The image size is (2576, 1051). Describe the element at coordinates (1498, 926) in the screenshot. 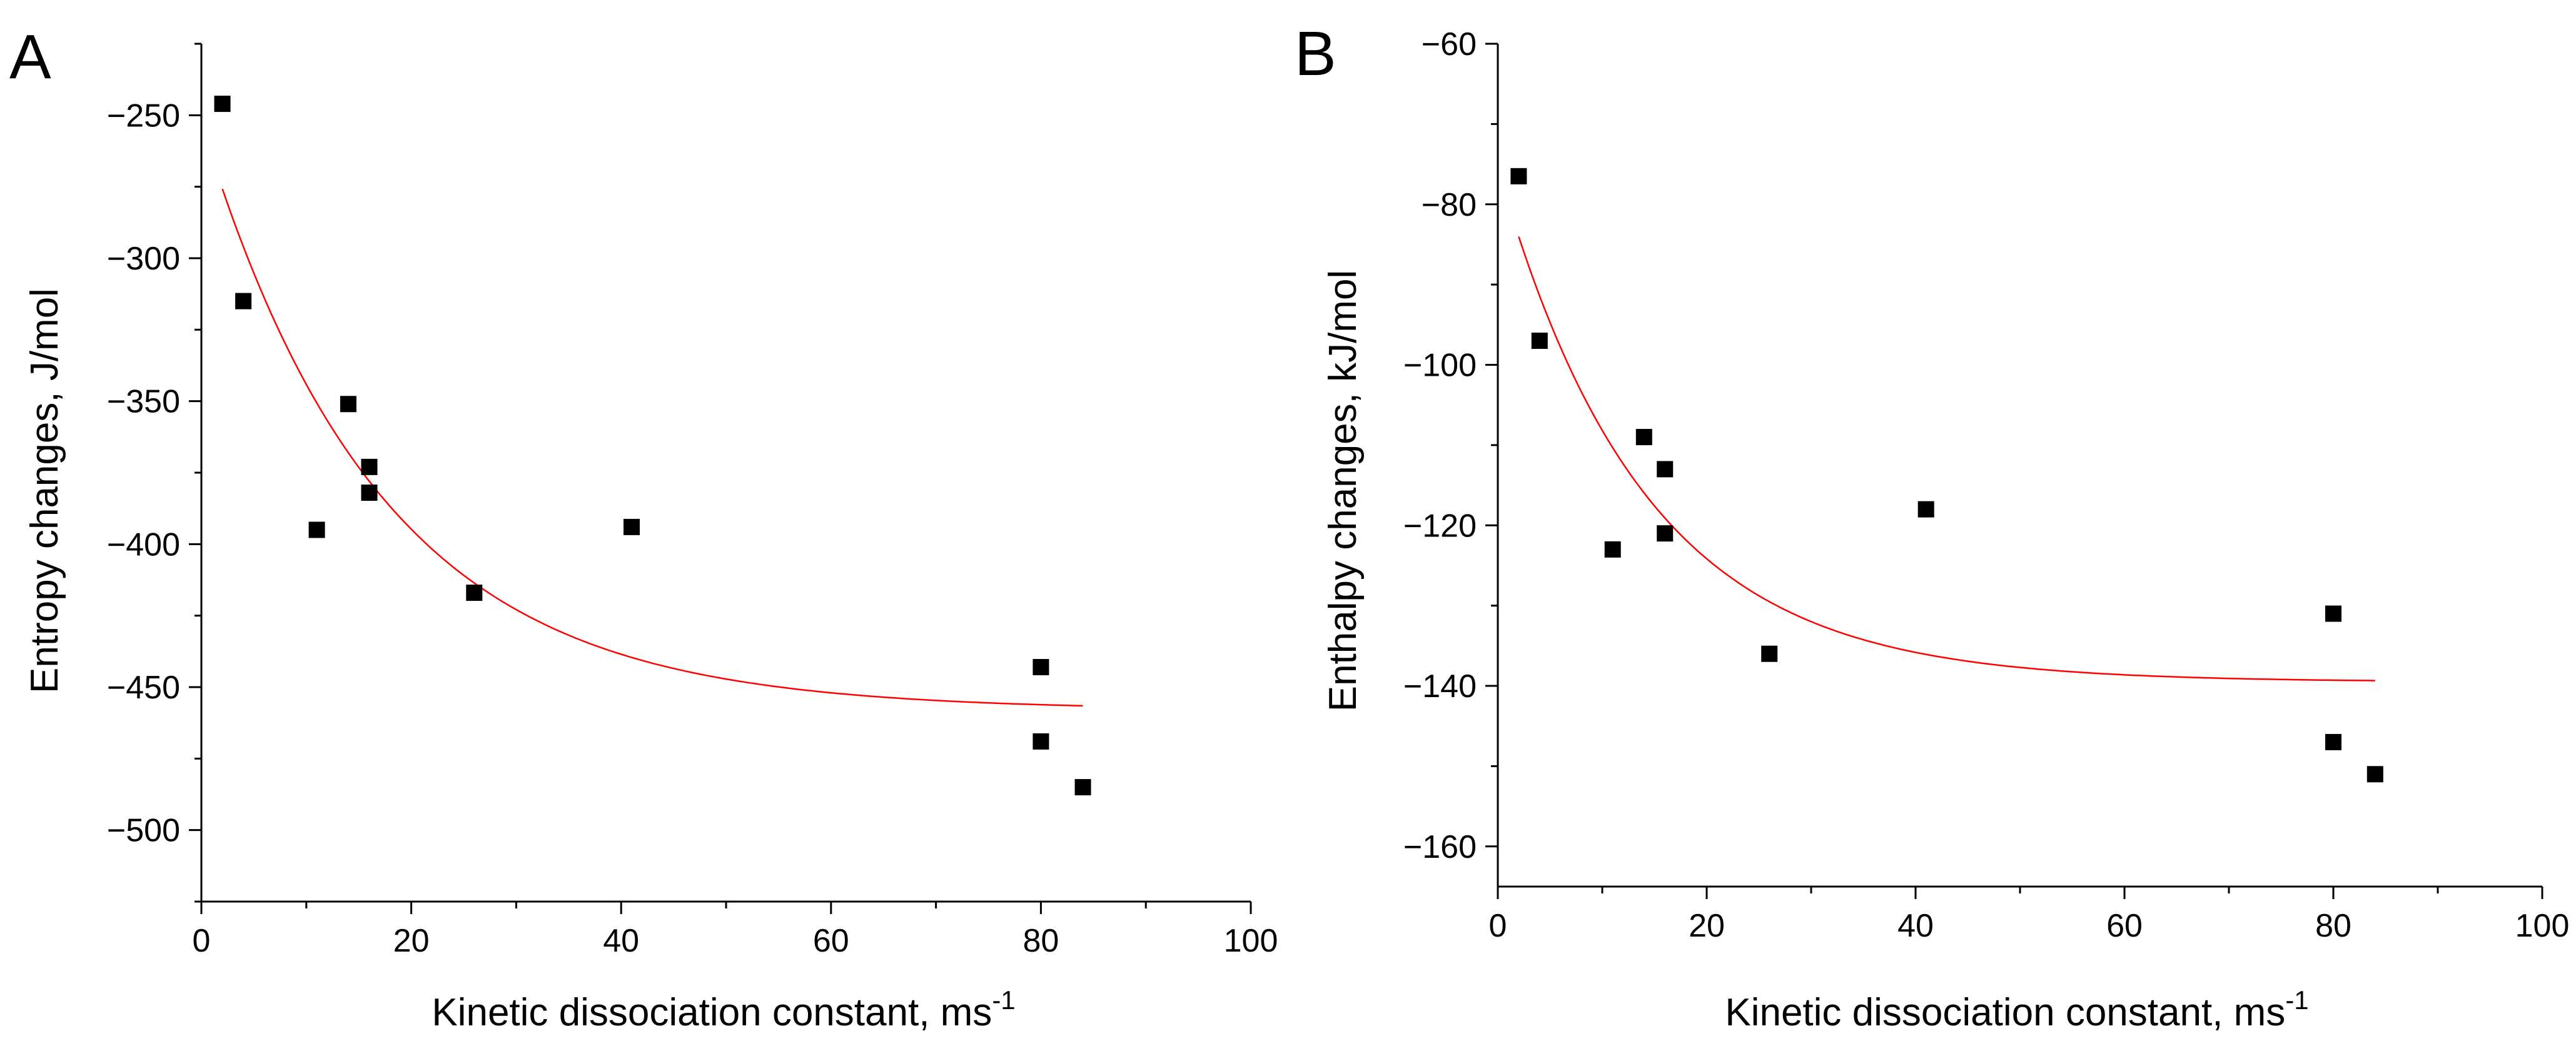

I see `x-tick-label-b: 0` at that location.